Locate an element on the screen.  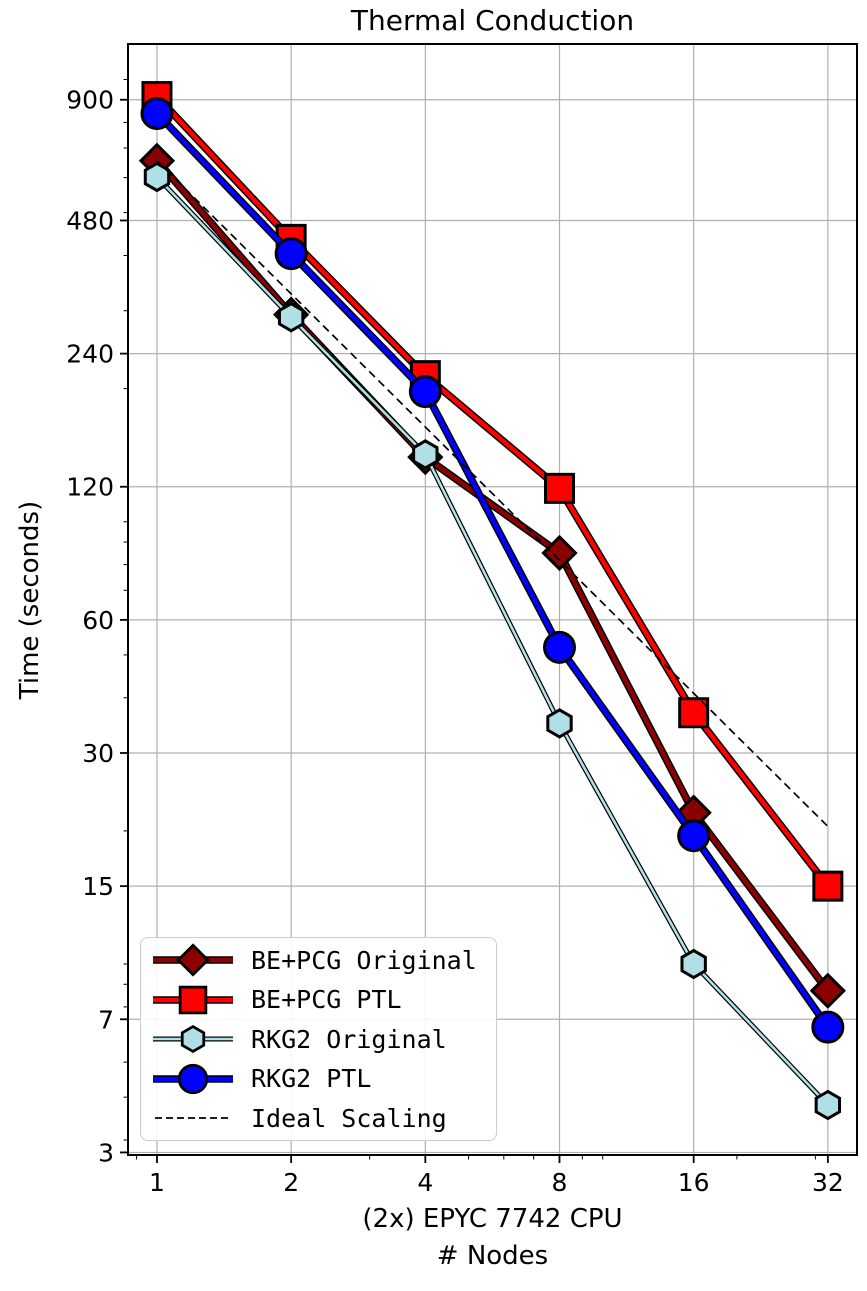
y-tick-label: 7 is located at coordinates (106, 1019).